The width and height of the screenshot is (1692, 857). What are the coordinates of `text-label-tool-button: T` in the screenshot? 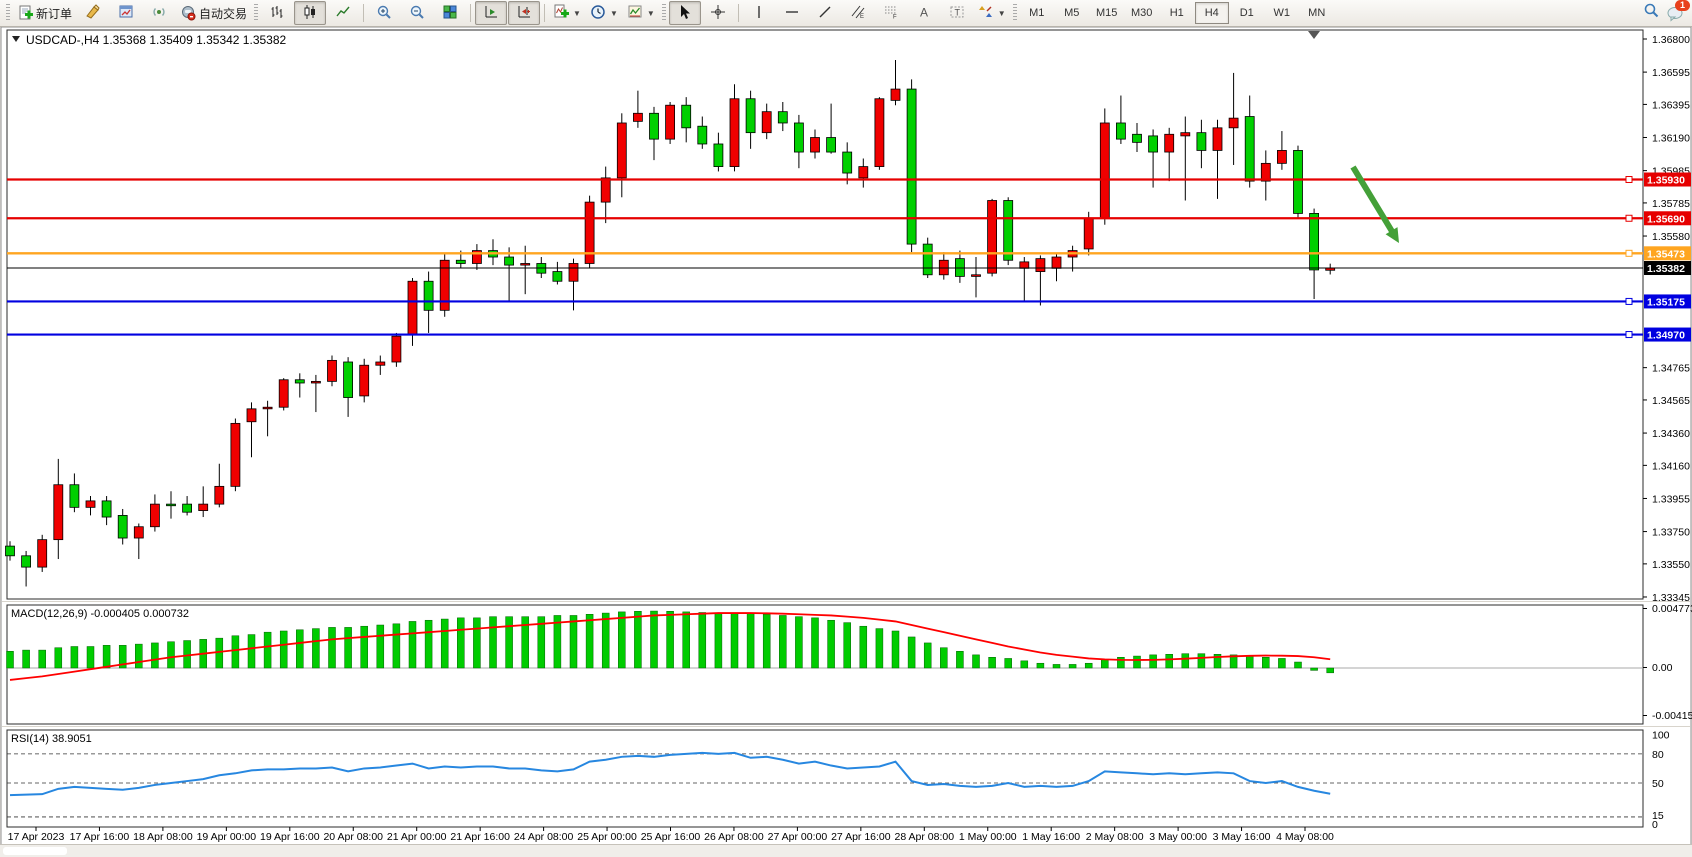 It's located at (957, 13).